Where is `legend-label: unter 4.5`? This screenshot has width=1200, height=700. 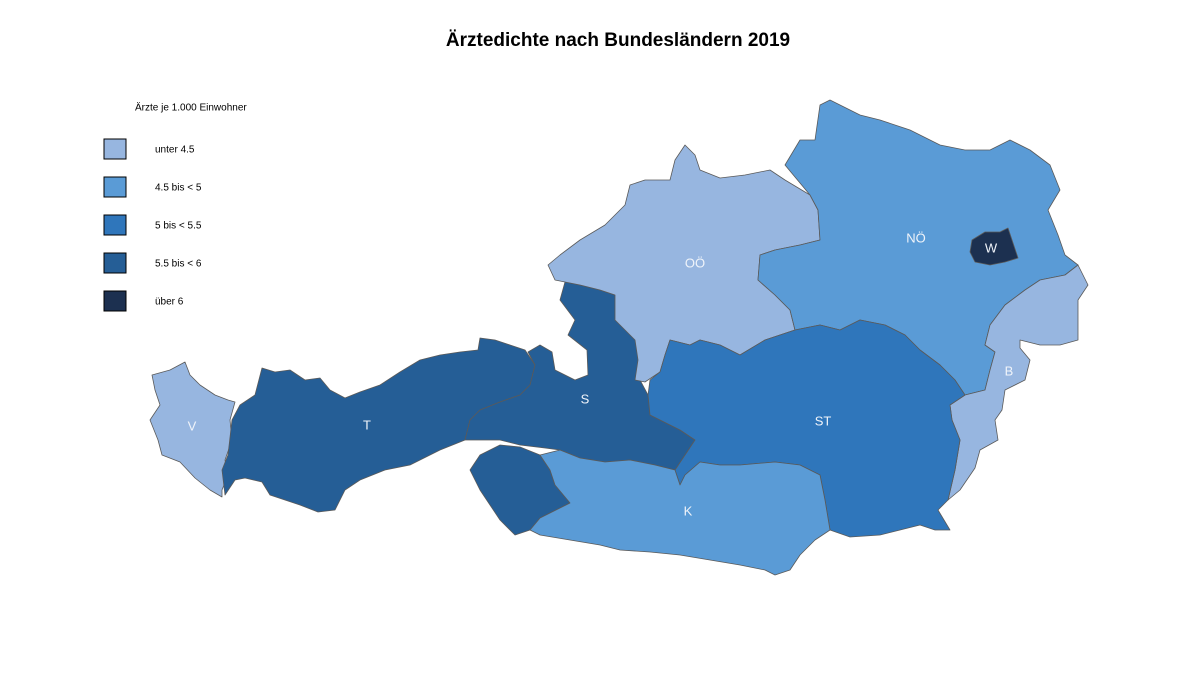
legend-label: unter 4.5 is located at coordinates (175, 150).